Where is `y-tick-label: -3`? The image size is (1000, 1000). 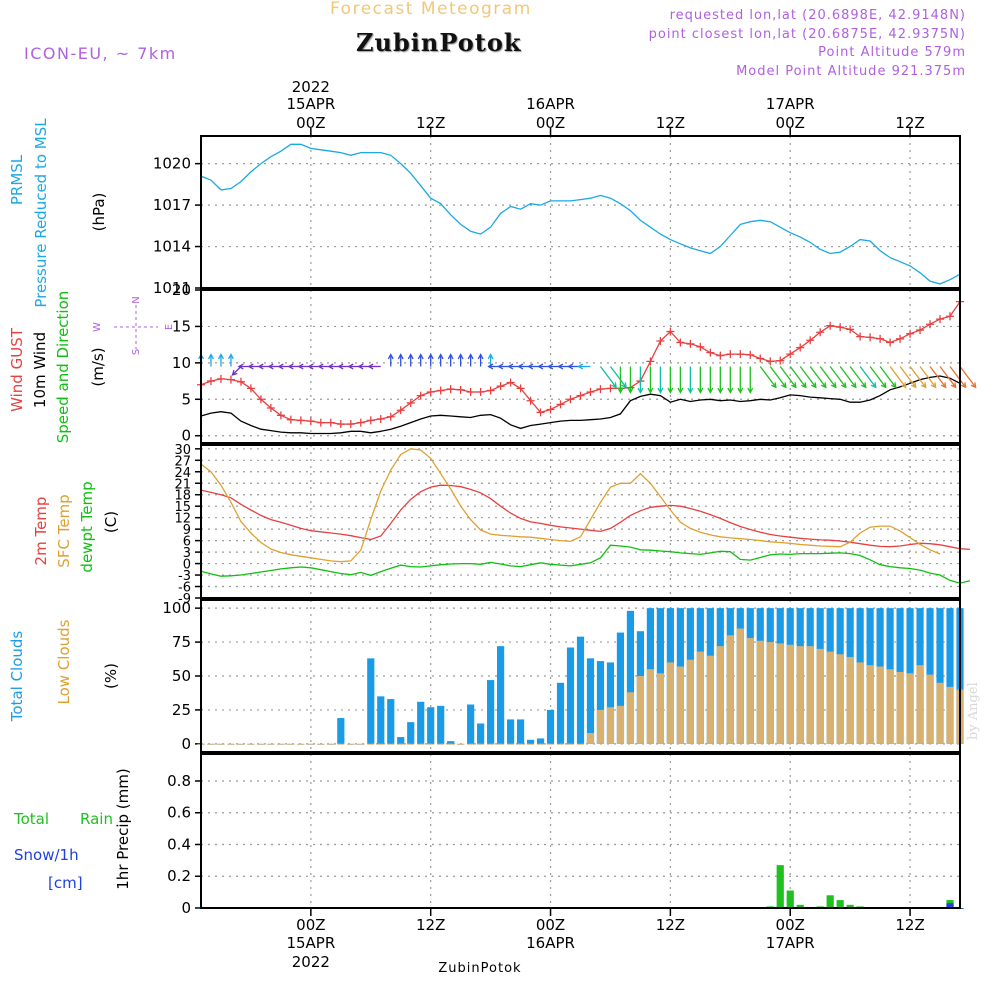 y-tick-label: -3 is located at coordinates (184, 576).